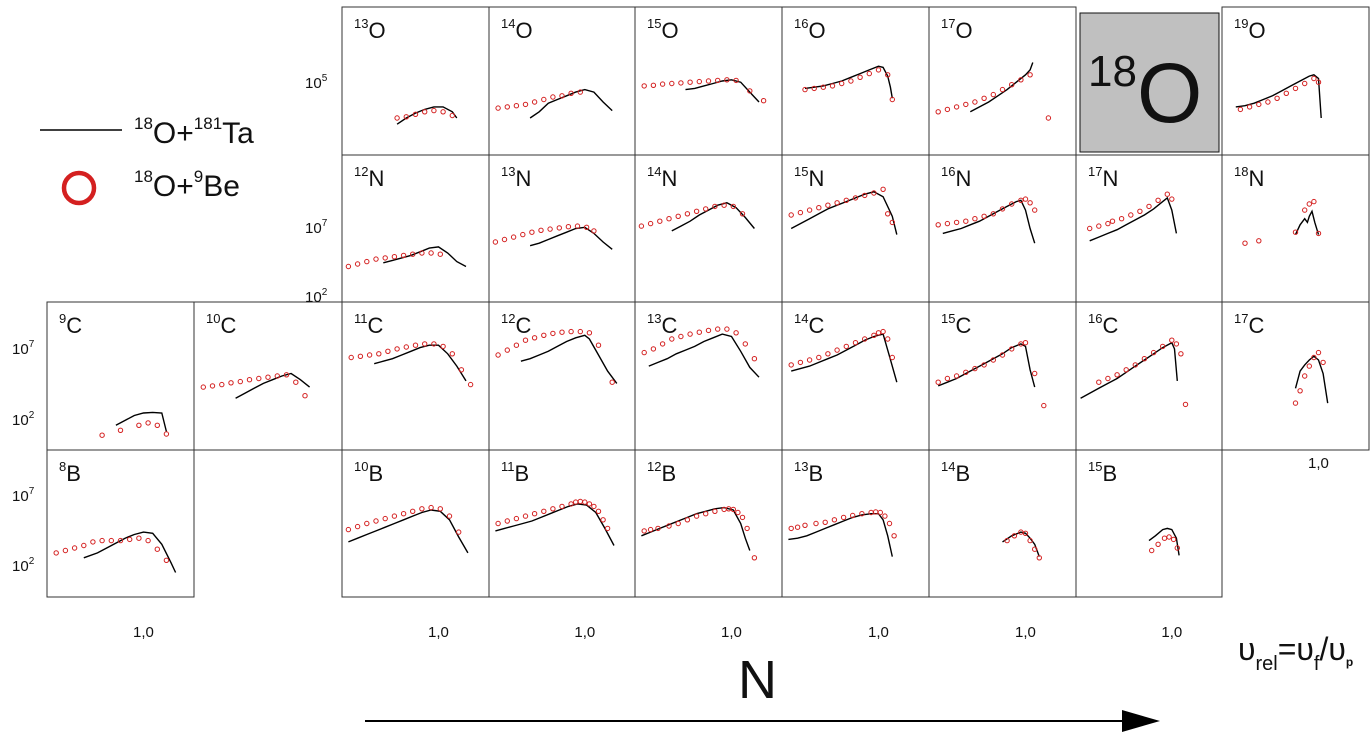 The width and height of the screenshot is (1372, 735). I want to click on n-axis: N, so click(762, 691).